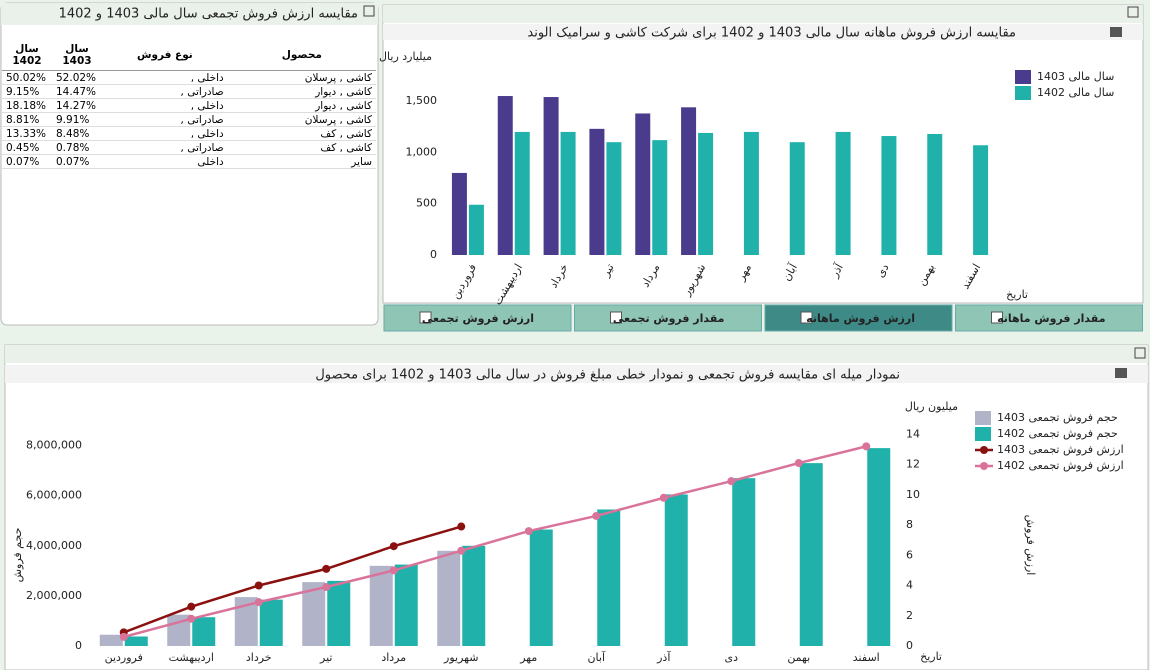  Describe the element at coordinates (165, 161) in the screenshot. I see `table-cell: داخلی` at that location.